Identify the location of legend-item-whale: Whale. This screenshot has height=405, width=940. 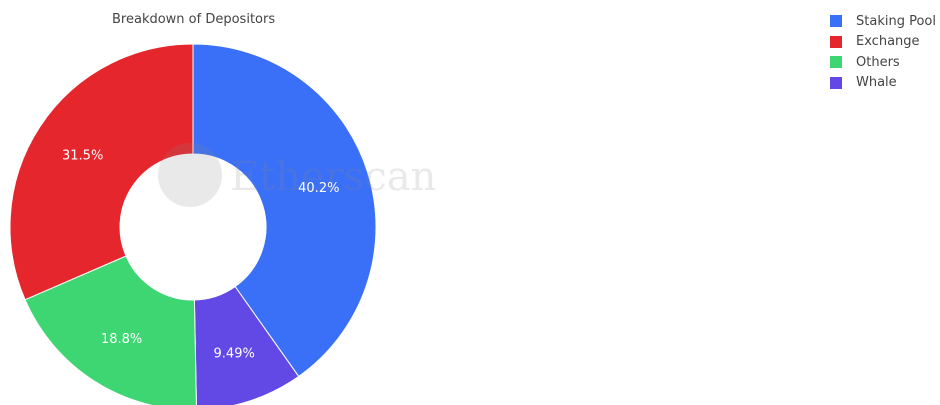
(883, 83).